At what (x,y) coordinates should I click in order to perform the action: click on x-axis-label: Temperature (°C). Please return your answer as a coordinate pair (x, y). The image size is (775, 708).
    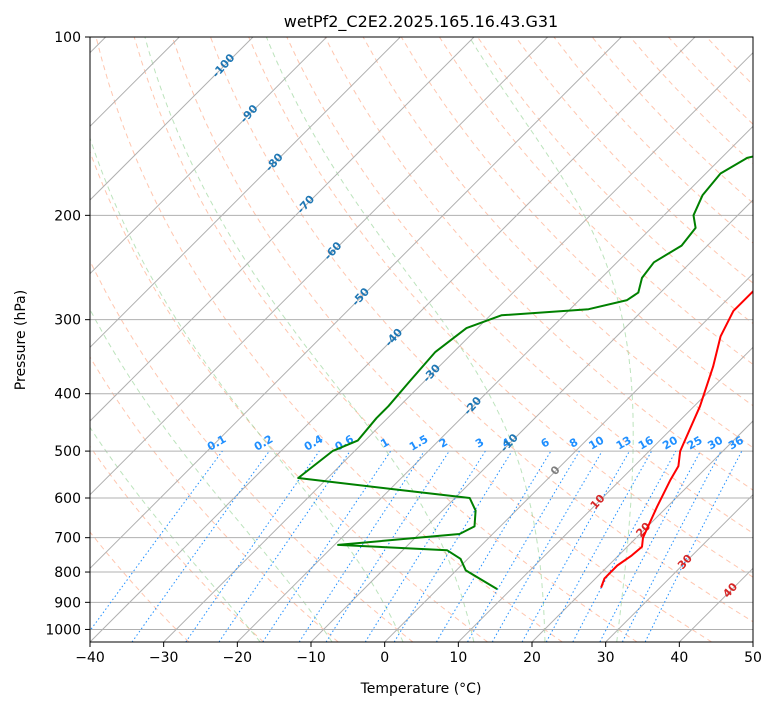
    Looking at the image, I should click on (421, 689).